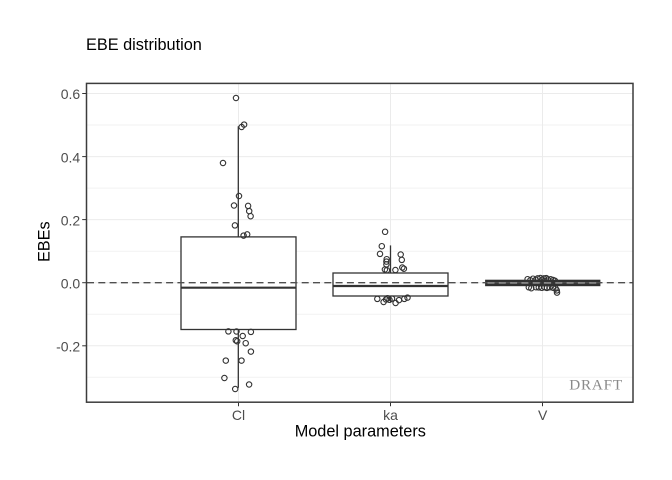 The image size is (672, 480). I want to click on svg-text: Cl, so click(238, 415).